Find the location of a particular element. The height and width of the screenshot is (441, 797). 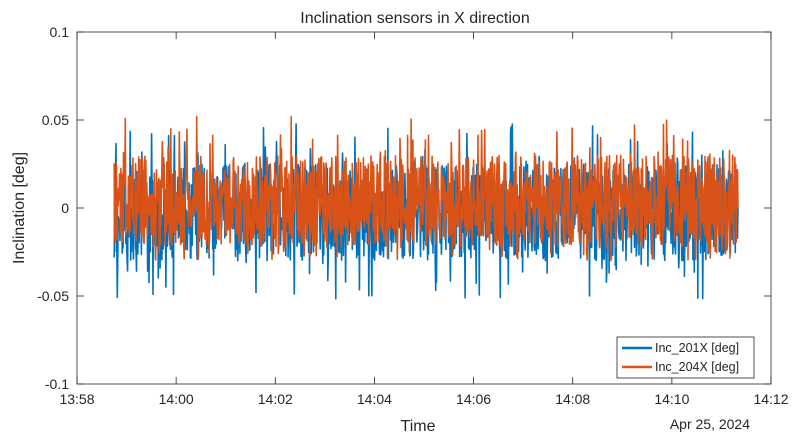

y-tick-label: 0.1 is located at coordinates (60, 32).